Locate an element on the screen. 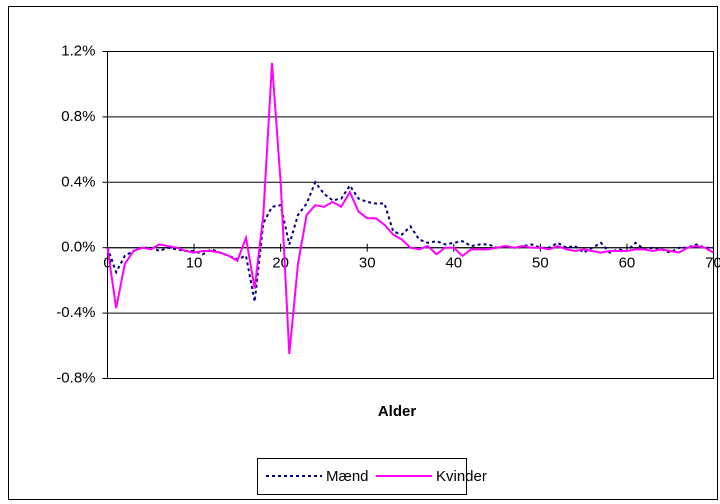 This screenshot has height=504, width=720. y-tick-label: 1.2% is located at coordinates (78, 50).